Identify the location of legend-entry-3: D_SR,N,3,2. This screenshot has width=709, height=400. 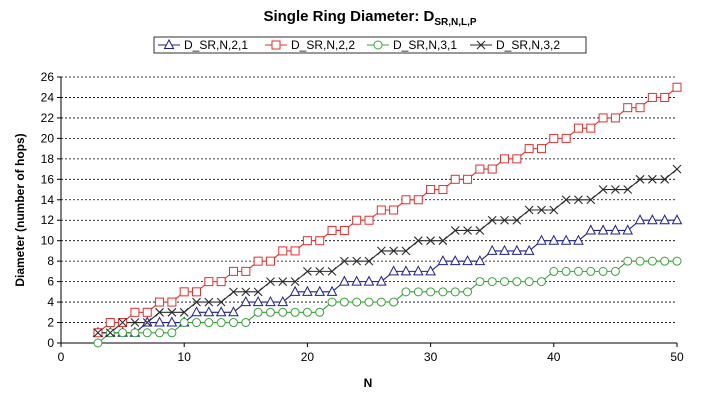
(515, 45).